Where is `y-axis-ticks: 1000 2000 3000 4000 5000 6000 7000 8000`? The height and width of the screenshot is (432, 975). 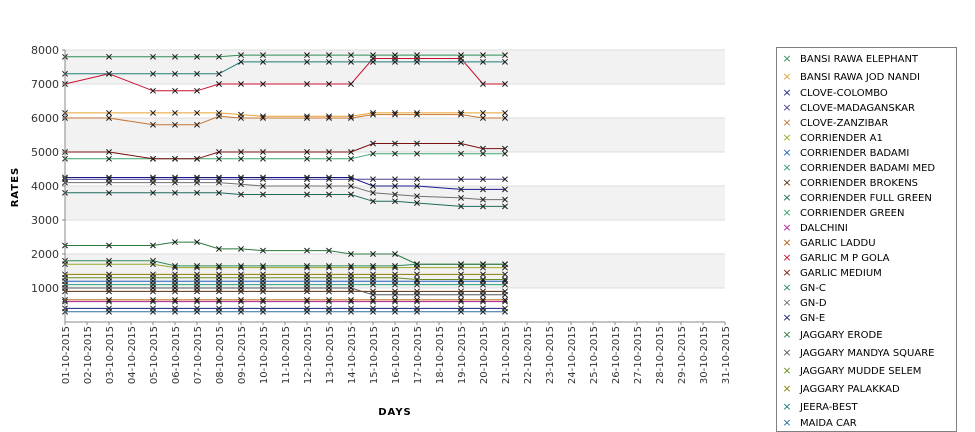
y-axis-ticks: 1000 2000 3000 4000 5000 6000 7000 8000 is located at coordinates (48, 169).